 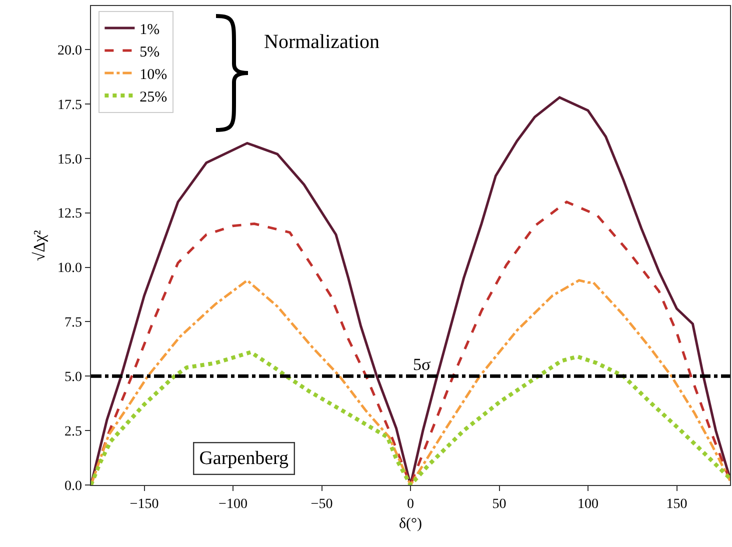 I want to click on x-tick-label: 100, so click(x=588, y=504).